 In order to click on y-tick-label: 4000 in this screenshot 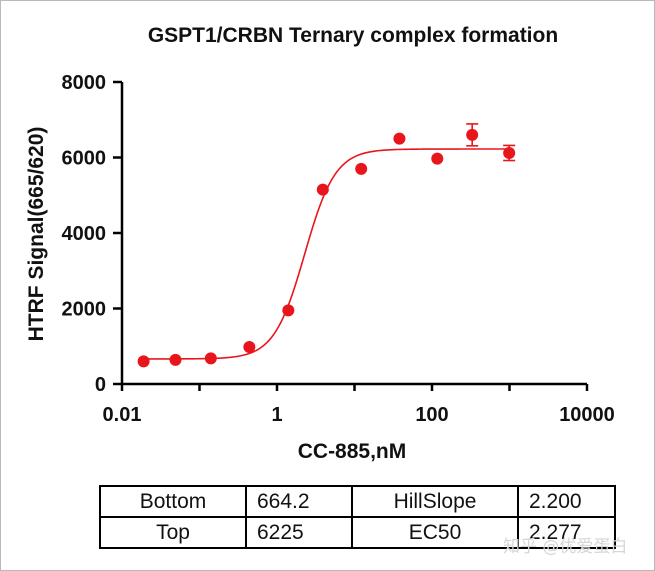, I will do `click(84, 234)`.